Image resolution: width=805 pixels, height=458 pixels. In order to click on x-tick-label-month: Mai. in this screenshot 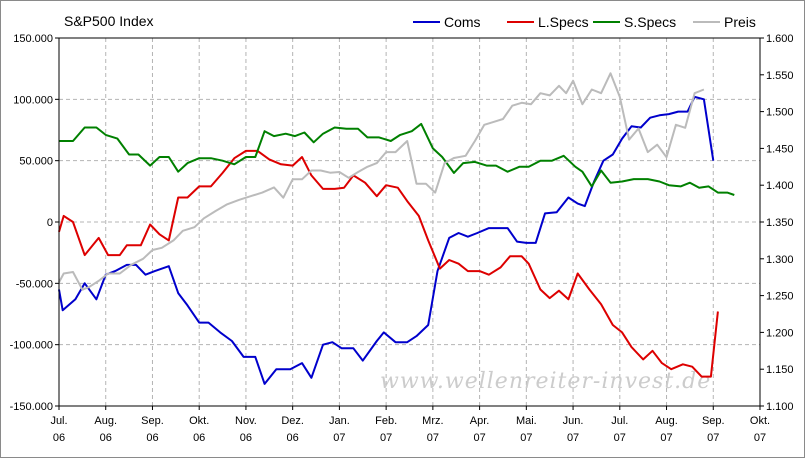, I will do `click(526, 421)`.